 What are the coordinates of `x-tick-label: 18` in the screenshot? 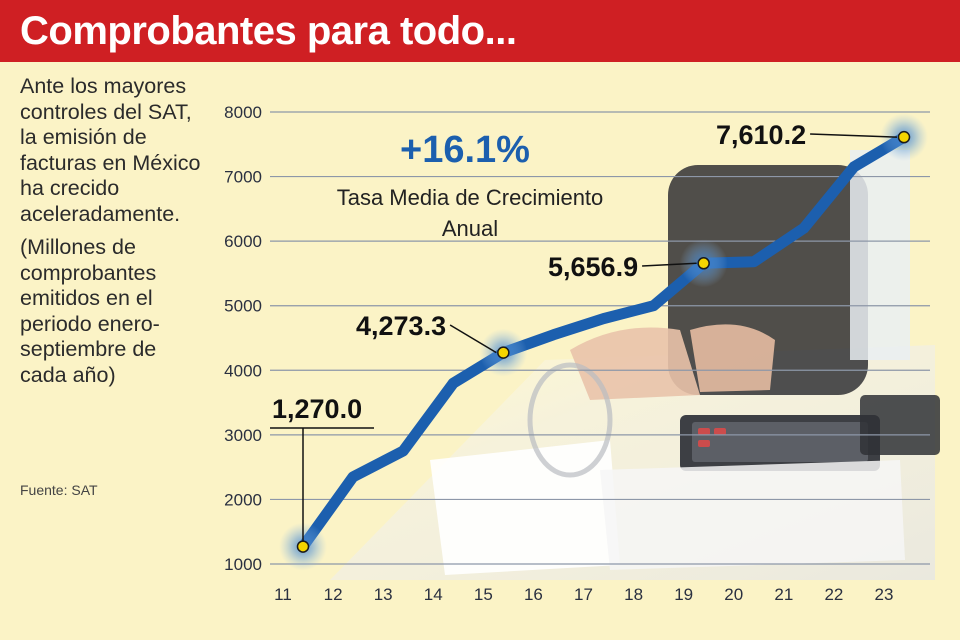 It's located at (633, 594).